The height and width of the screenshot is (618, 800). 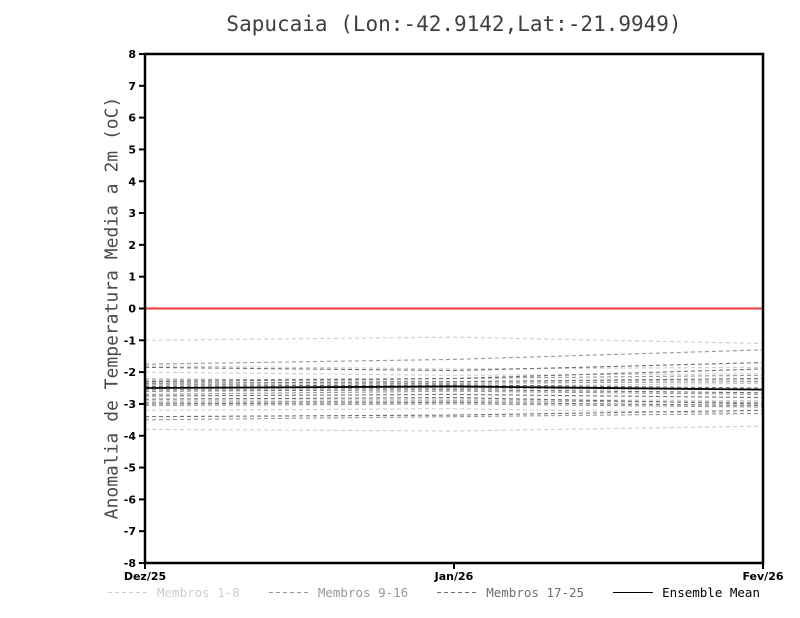 I want to click on y-tick-label: -5, so click(x=130, y=468).